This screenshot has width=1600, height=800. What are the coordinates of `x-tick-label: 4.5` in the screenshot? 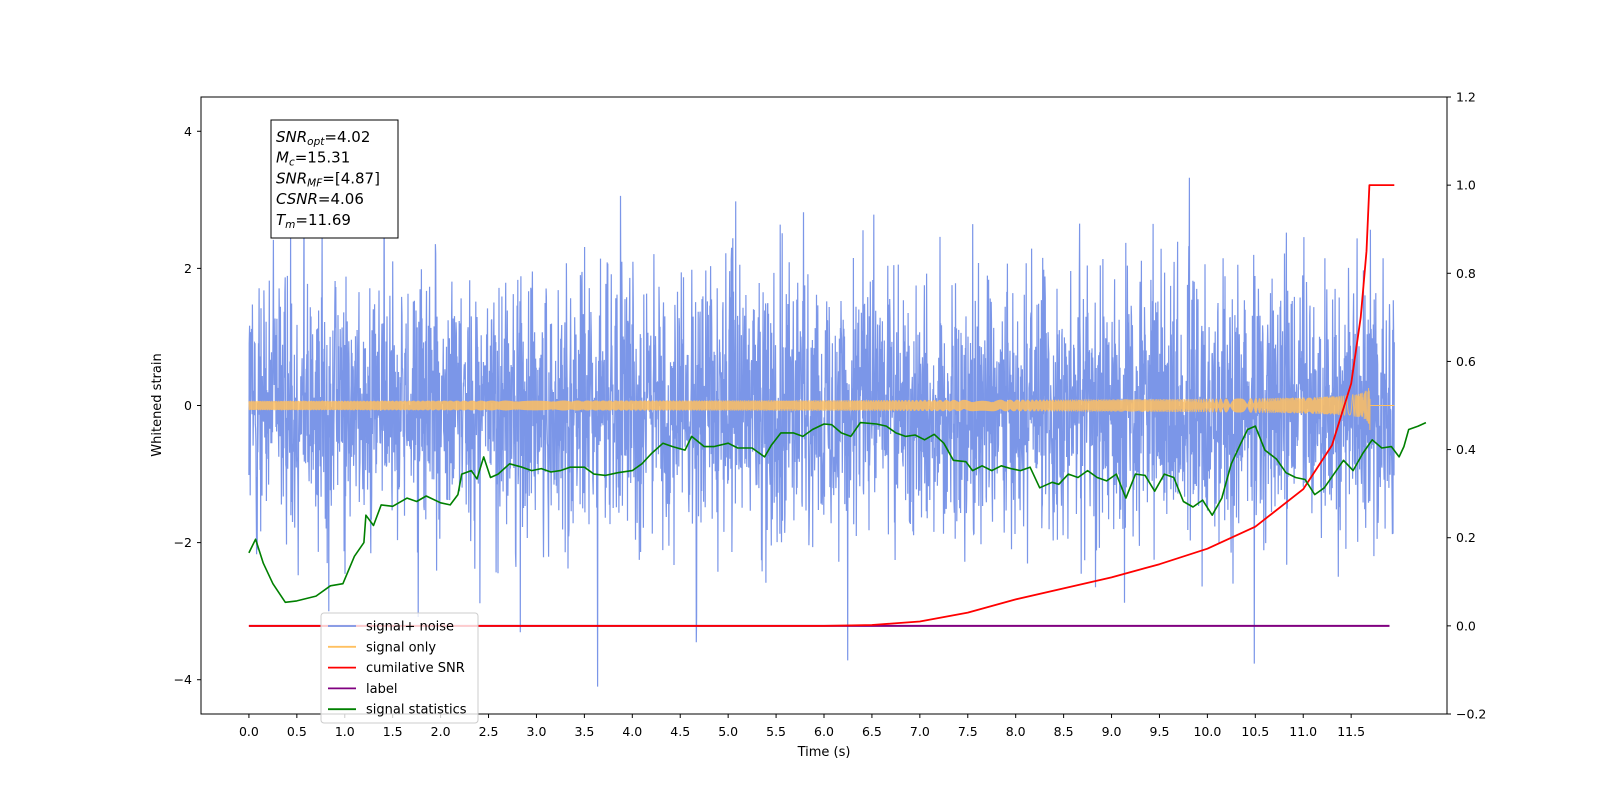 It's located at (680, 731).